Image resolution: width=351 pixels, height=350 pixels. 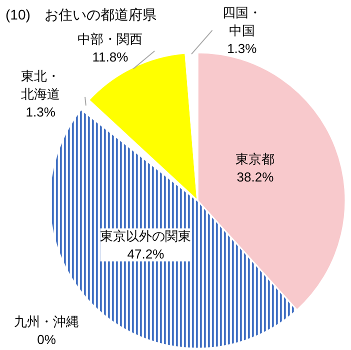 What do you see at coordinates (146, 236) in the screenshot?
I see `slice-label: 東京以外の関東` at bounding box center [146, 236].